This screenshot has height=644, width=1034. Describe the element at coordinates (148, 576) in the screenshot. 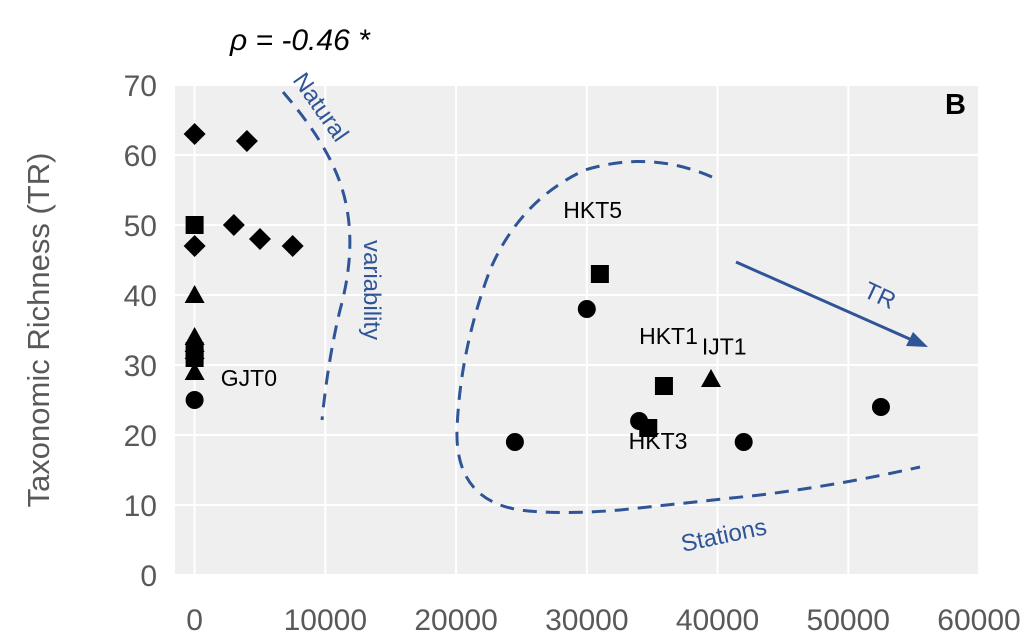

I see `y-tick-label: 0` at that location.